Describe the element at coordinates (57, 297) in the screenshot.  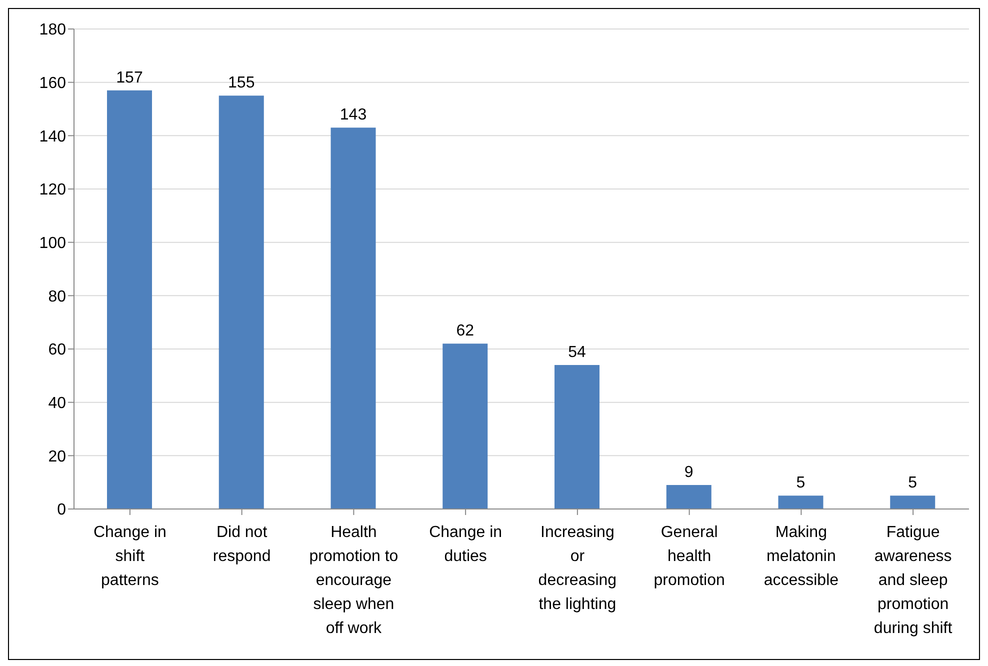
I see `y-tick-label: 80` at that location.